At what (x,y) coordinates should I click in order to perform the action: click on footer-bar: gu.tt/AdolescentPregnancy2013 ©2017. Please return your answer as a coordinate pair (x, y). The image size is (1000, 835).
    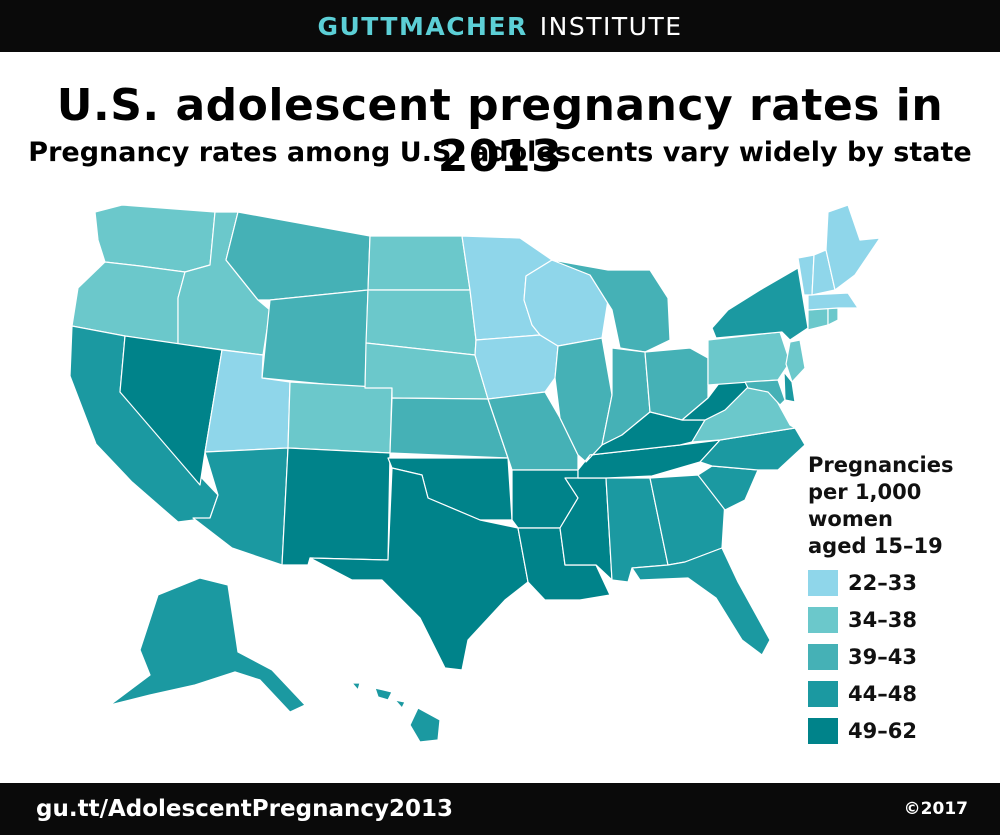
    Looking at the image, I should click on (500, 809).